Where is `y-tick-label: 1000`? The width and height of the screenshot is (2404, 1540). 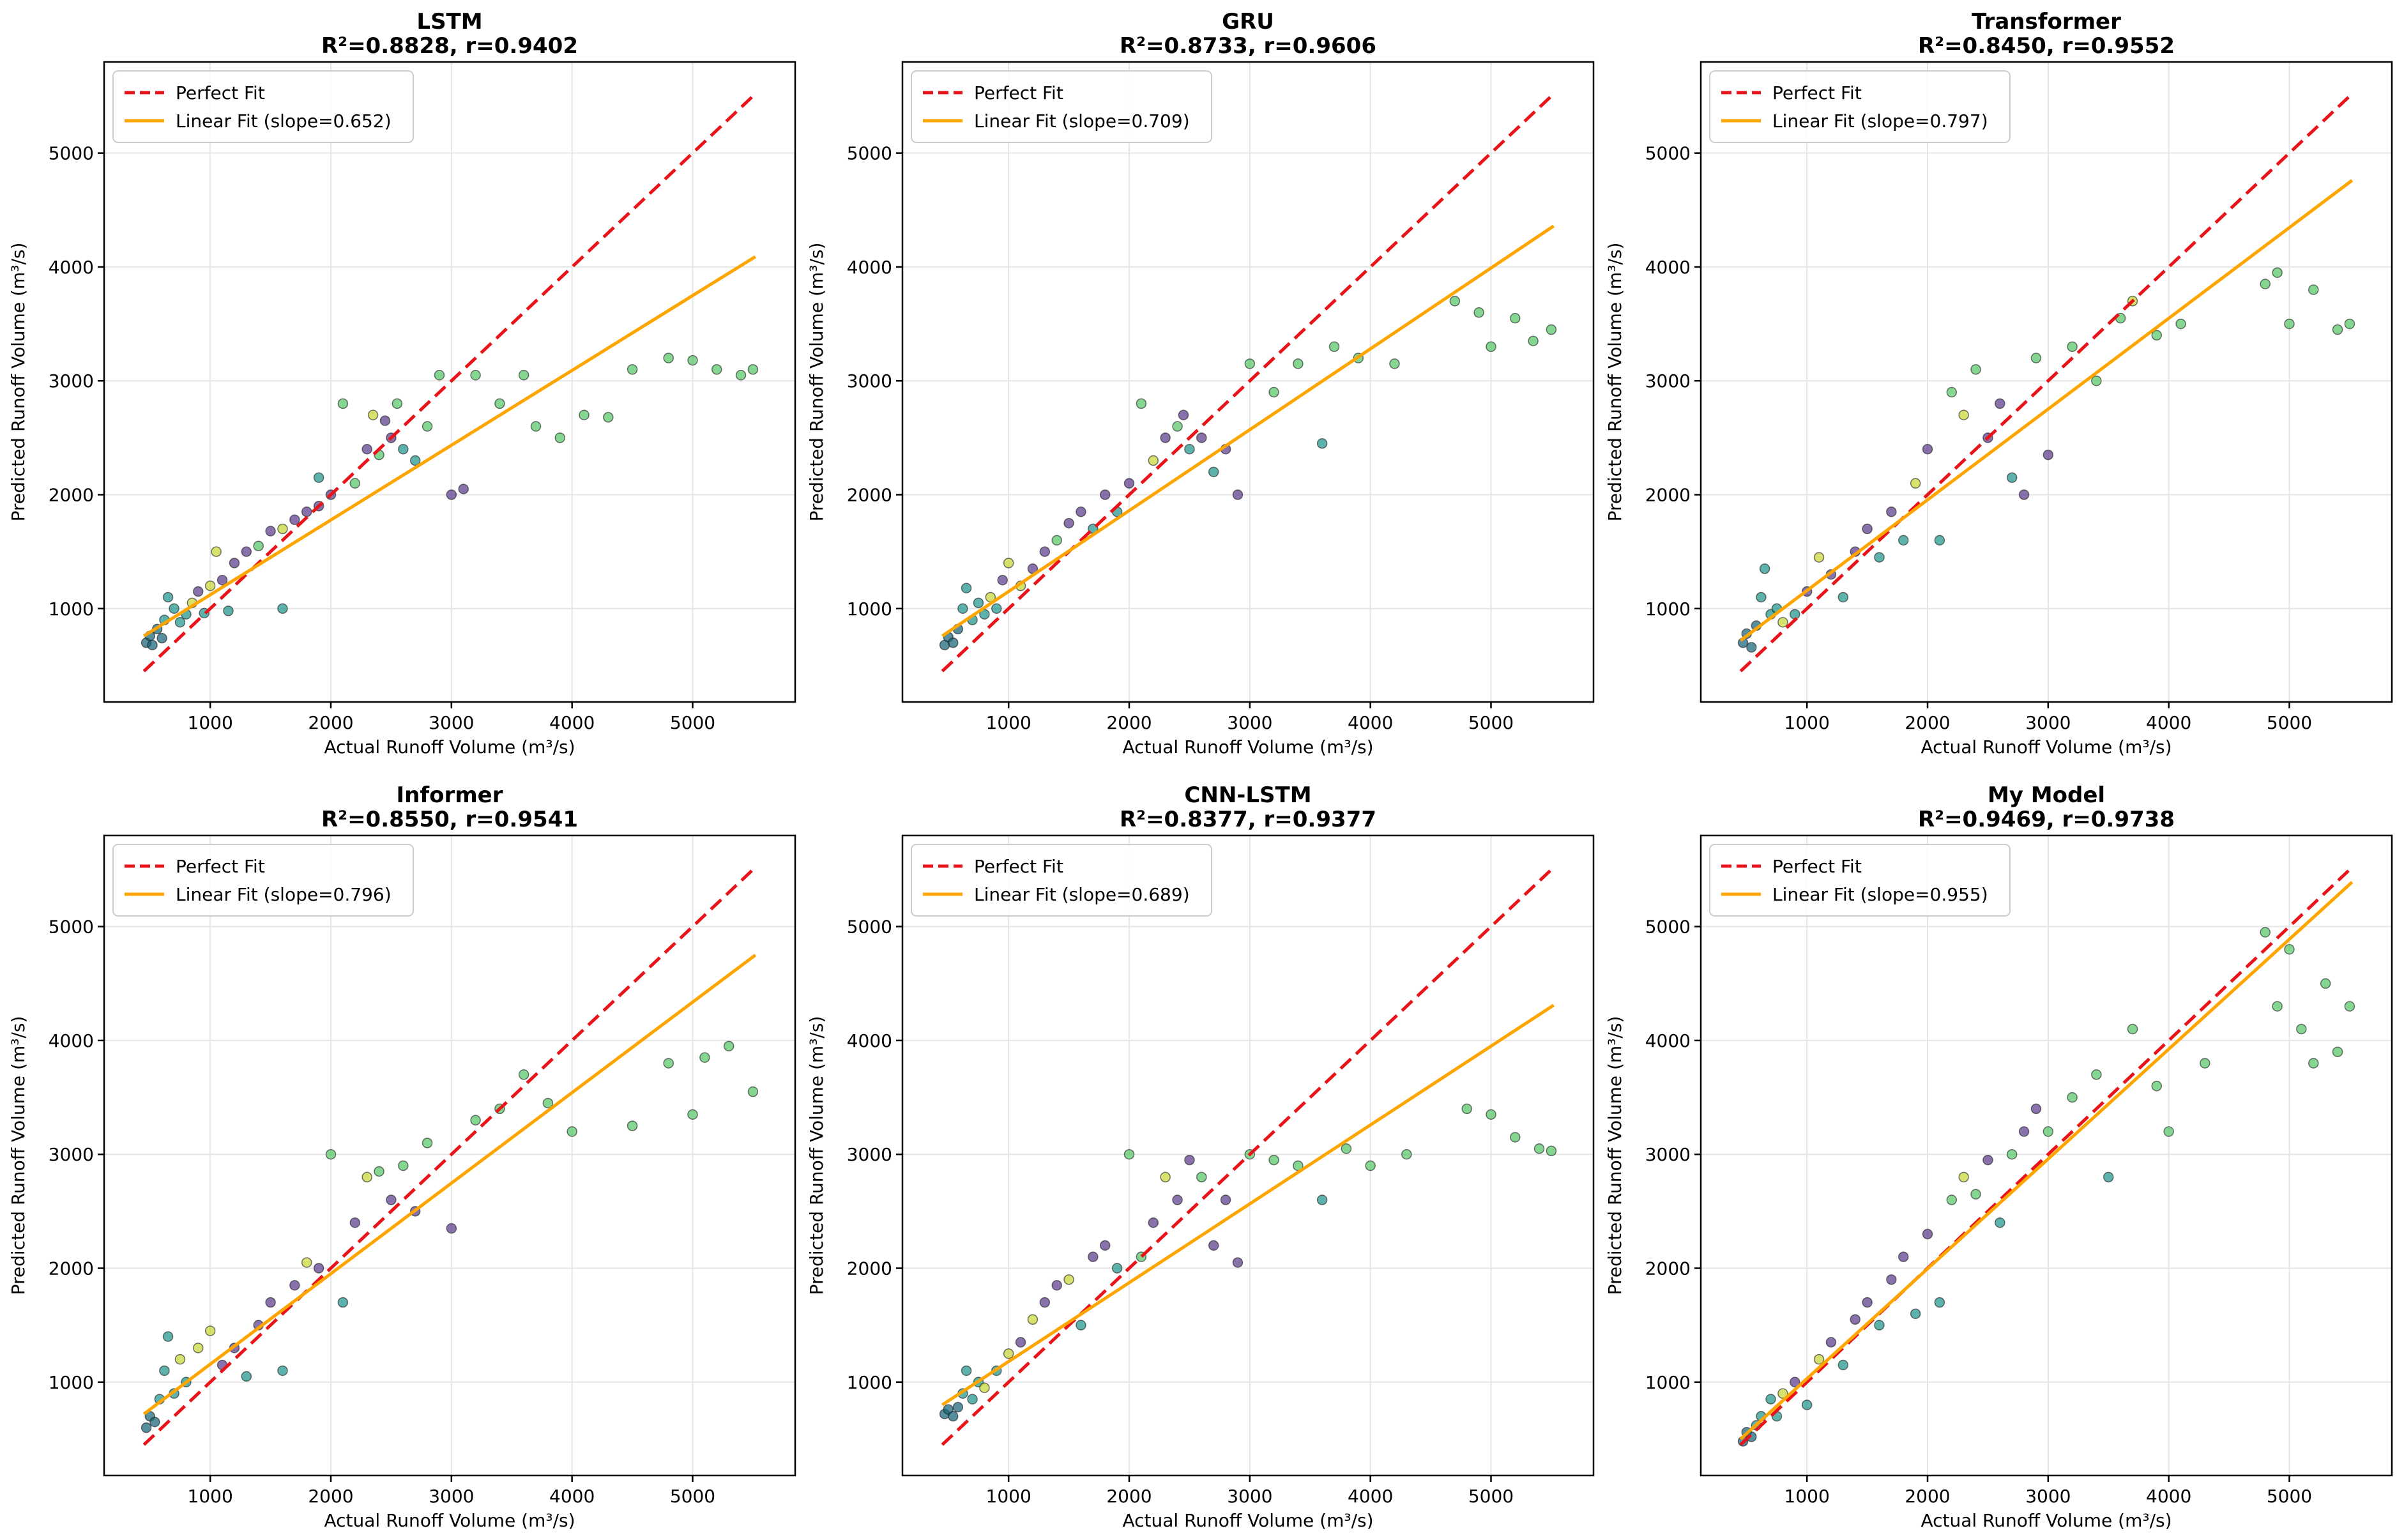 y-tick-label: 1000 is located at coordinates (869, 609).